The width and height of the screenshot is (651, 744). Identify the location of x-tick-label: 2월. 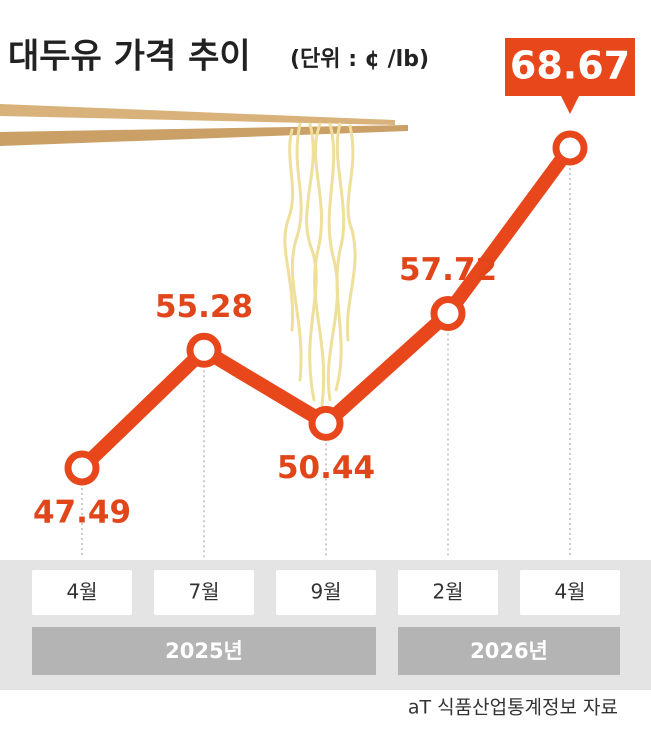
(447, 592).